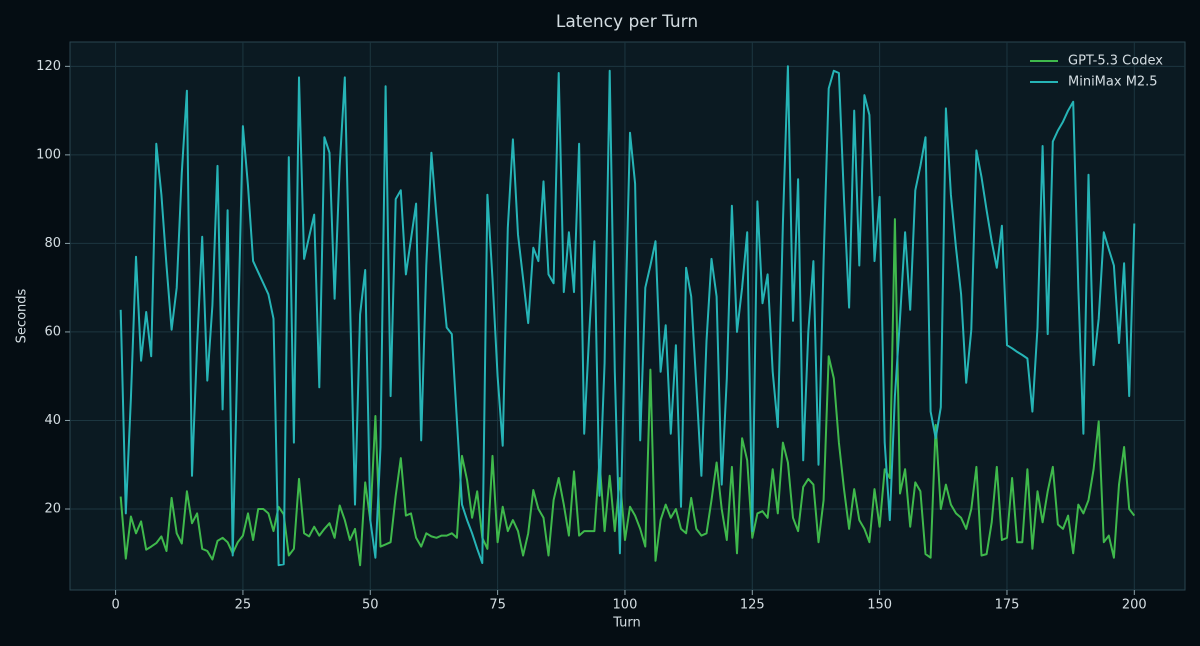 This screenshot has width=1200, height=646. I want to click on x-tick-label: 0, so click(115, 605).